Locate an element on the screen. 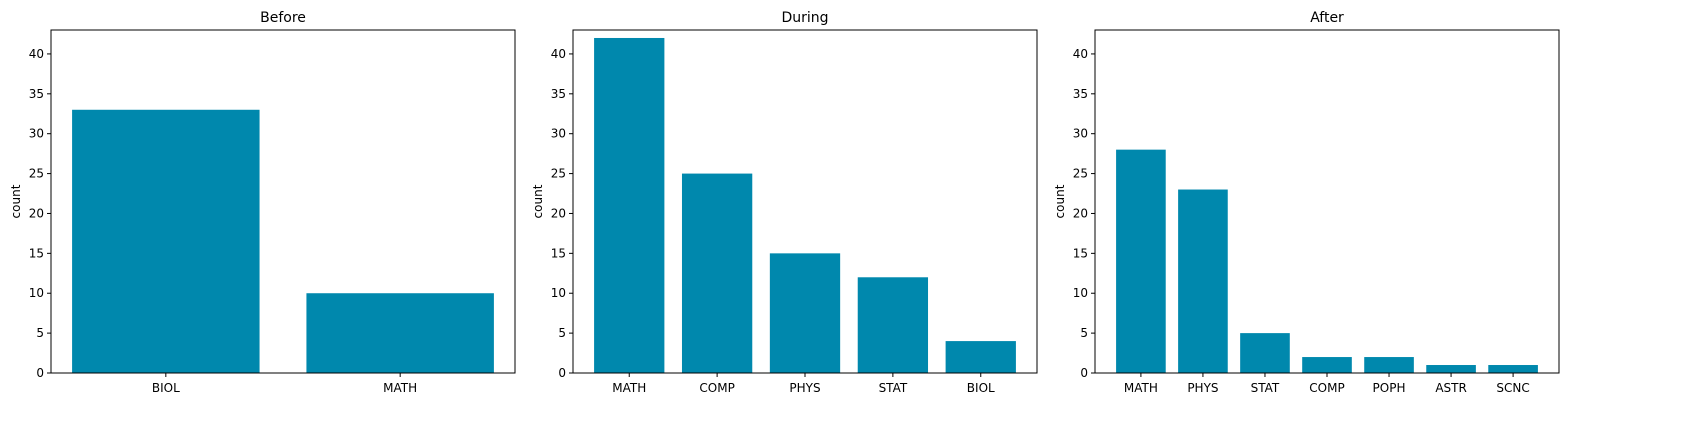 This screenshot has height=435, width=1686. chart-title: Before is located at coordinates (283, 18).